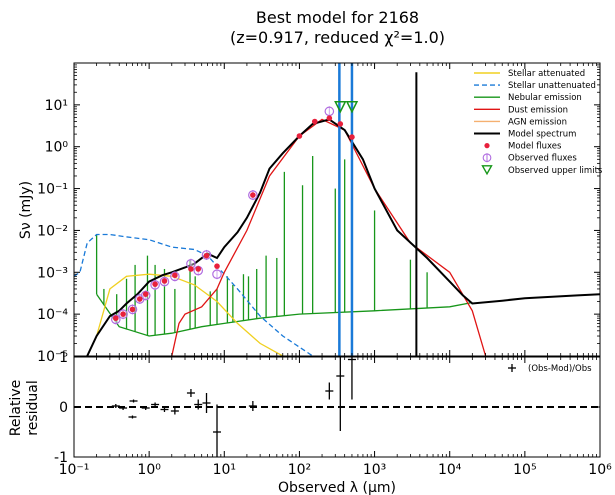 This screenshot has width=615, height=495. I want to click on y-tick-label-6: 10¹, so click(56, 106).